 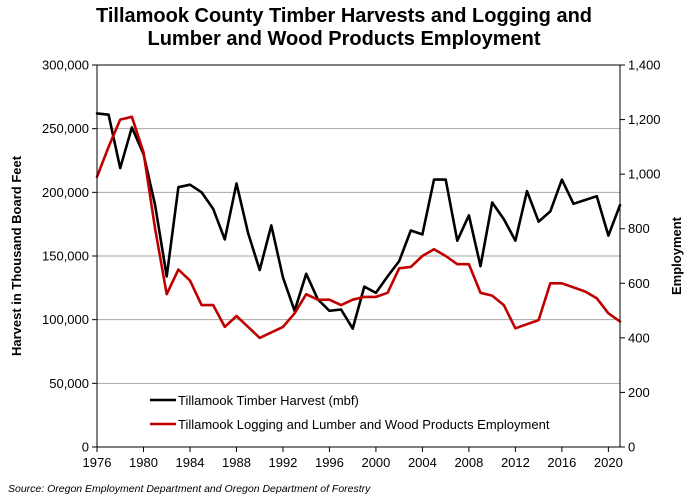 I want to click on y-left-tick-label-5: 250,000, so click(x=65, y=128).